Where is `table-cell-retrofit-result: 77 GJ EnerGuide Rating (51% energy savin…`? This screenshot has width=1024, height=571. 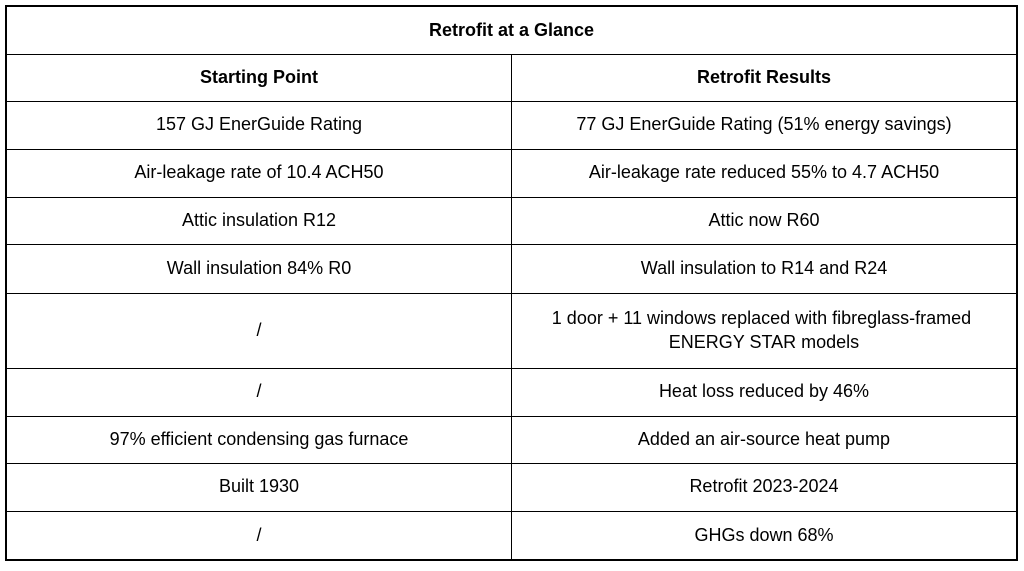 table-cell-retrofit-result: 77 GJ EnerGuide Rating (51% energy savin… is located at coordinates (764, 125).